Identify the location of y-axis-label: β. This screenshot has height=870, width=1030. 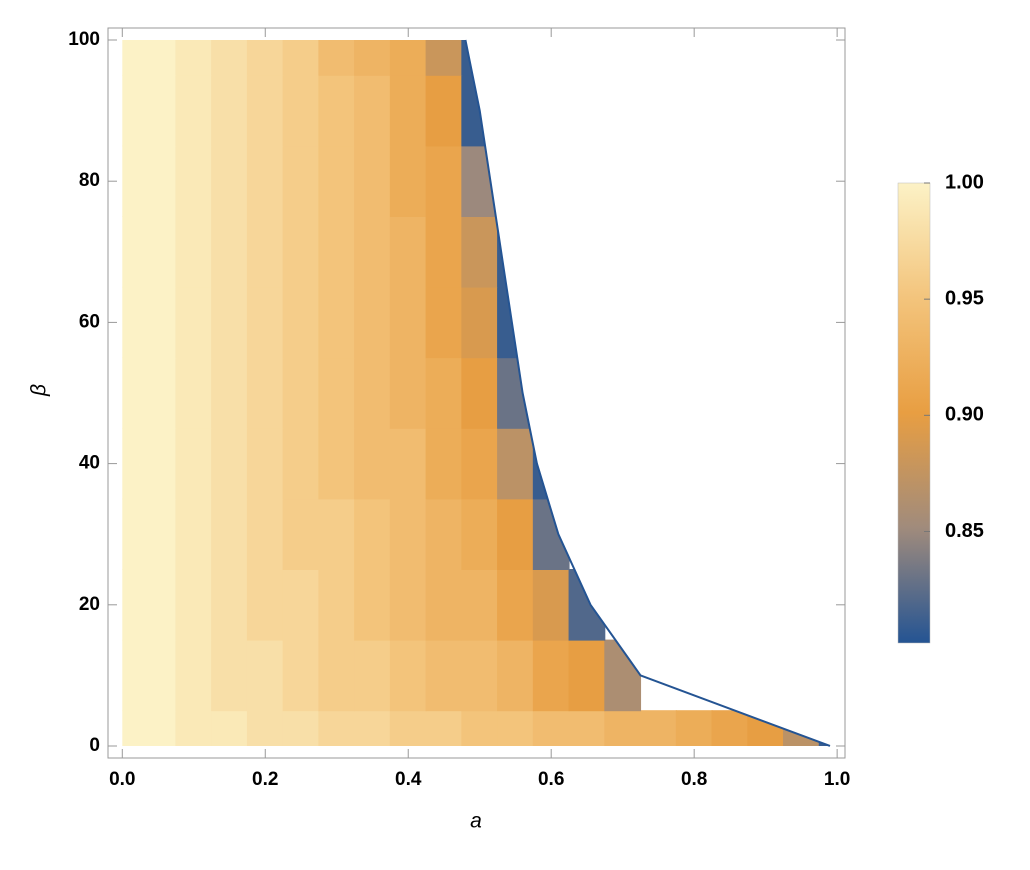
(39, 390).